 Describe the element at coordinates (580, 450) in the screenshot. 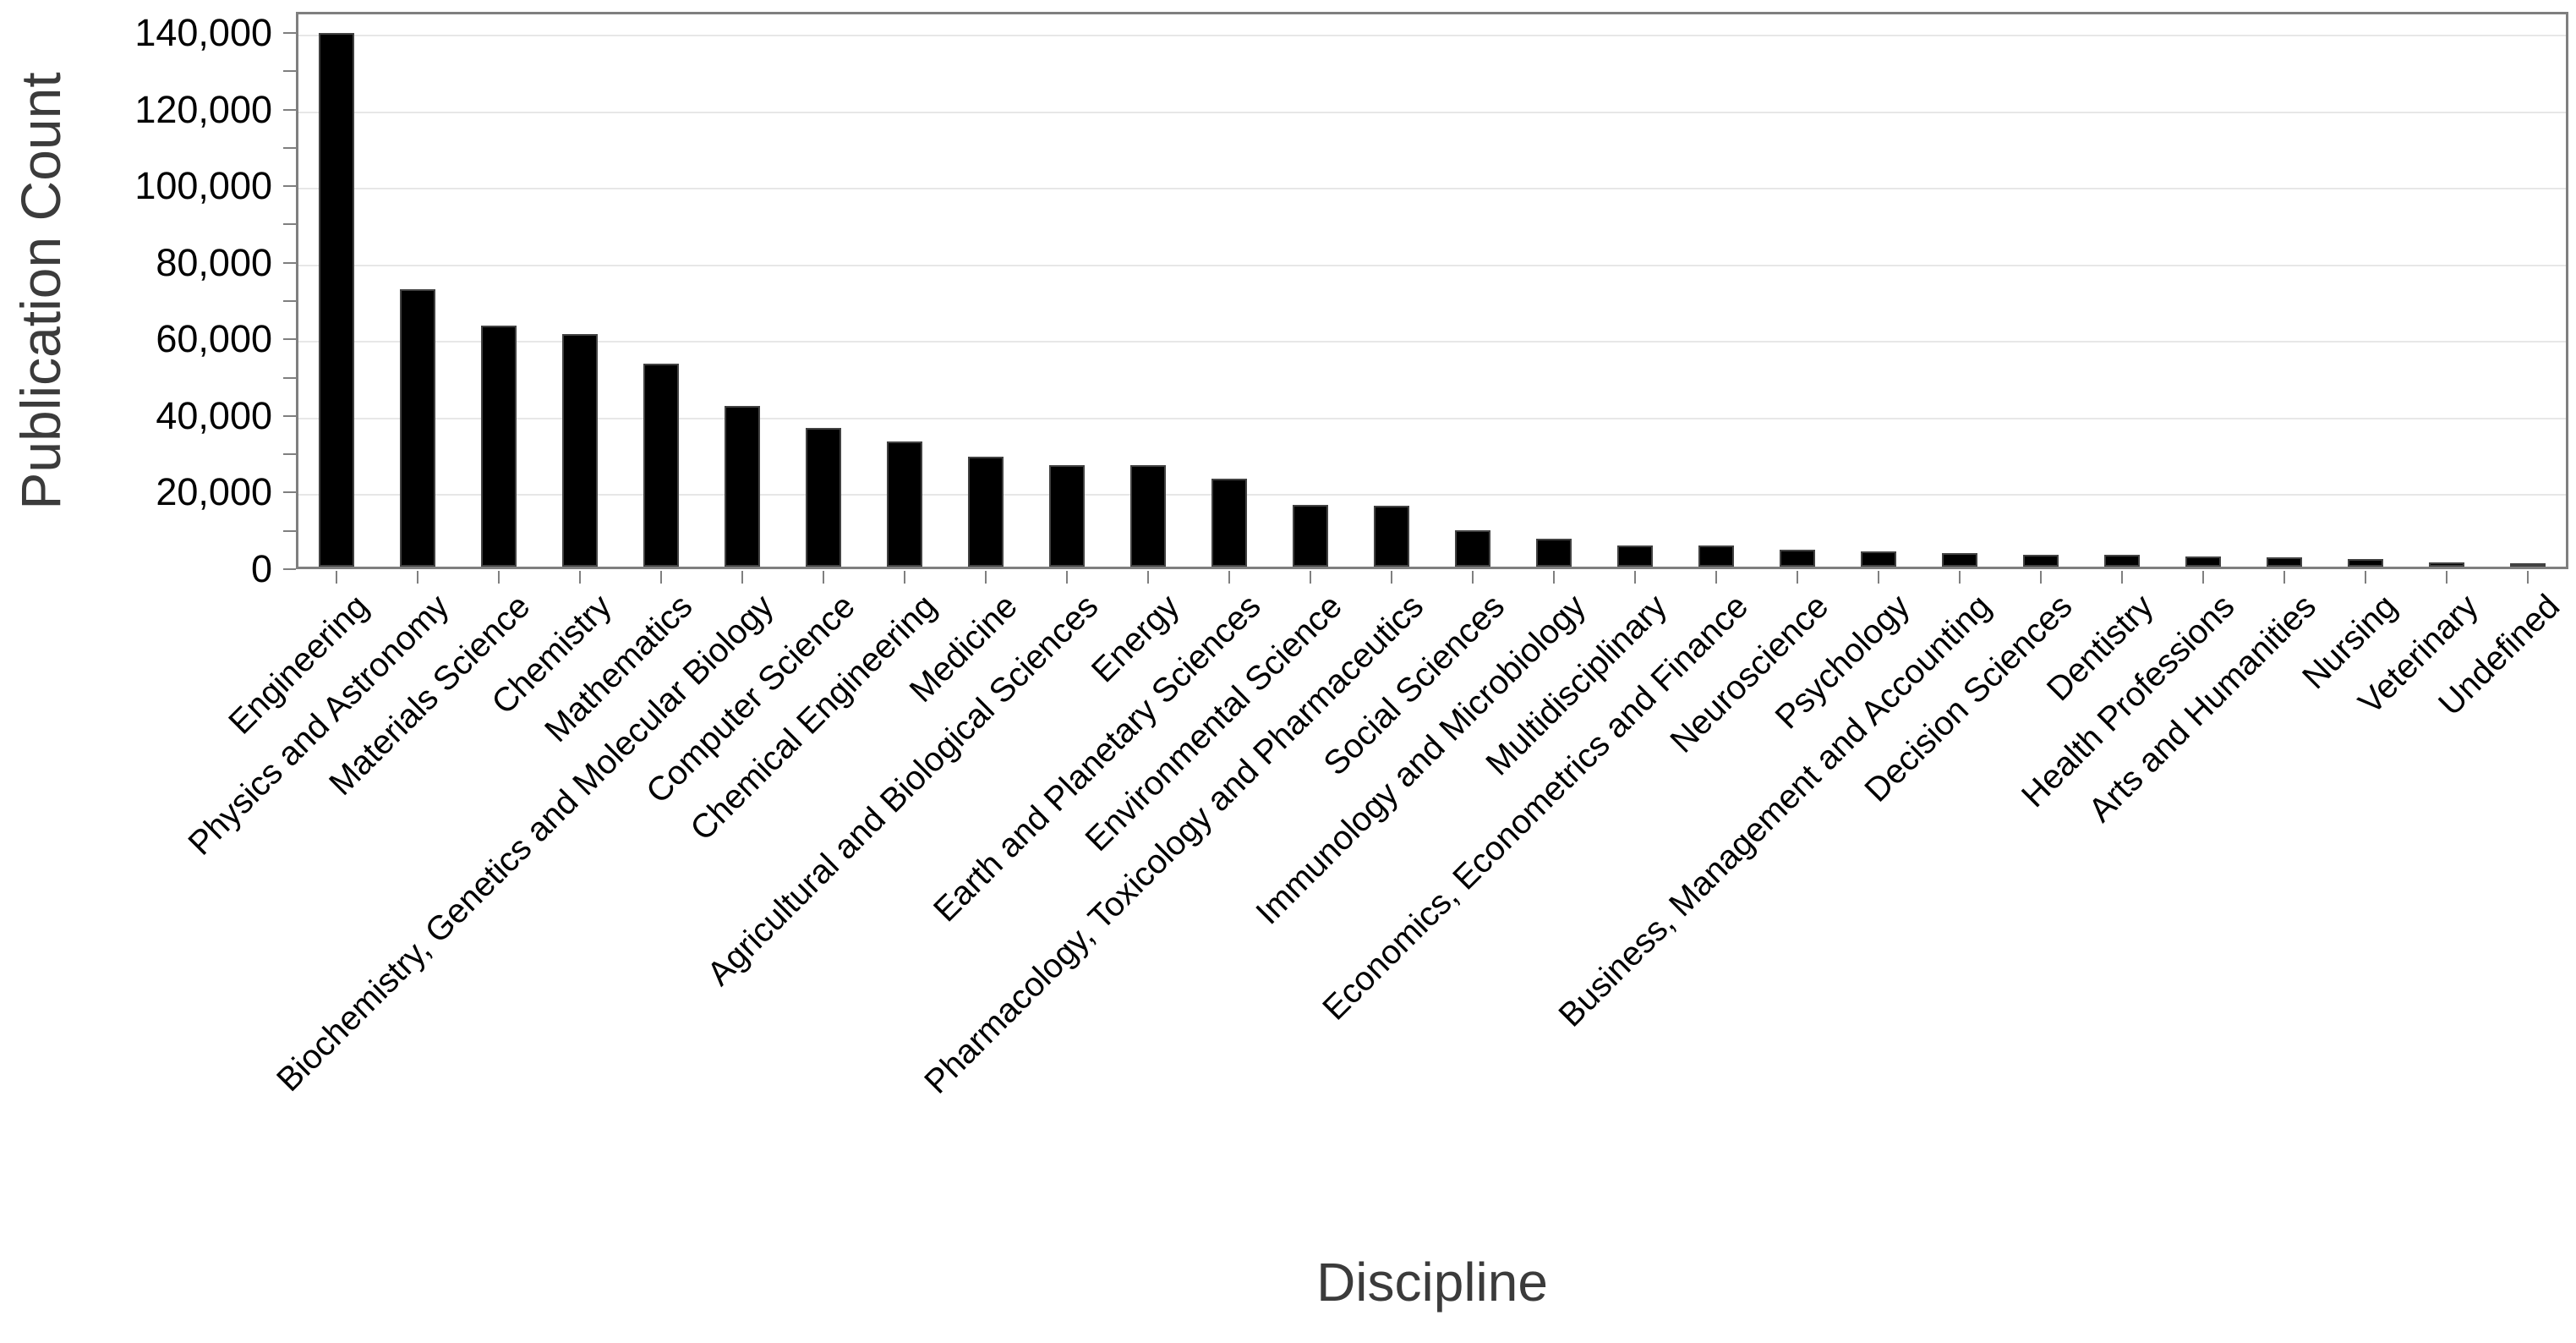

I see `bar-chemistry` at that location.